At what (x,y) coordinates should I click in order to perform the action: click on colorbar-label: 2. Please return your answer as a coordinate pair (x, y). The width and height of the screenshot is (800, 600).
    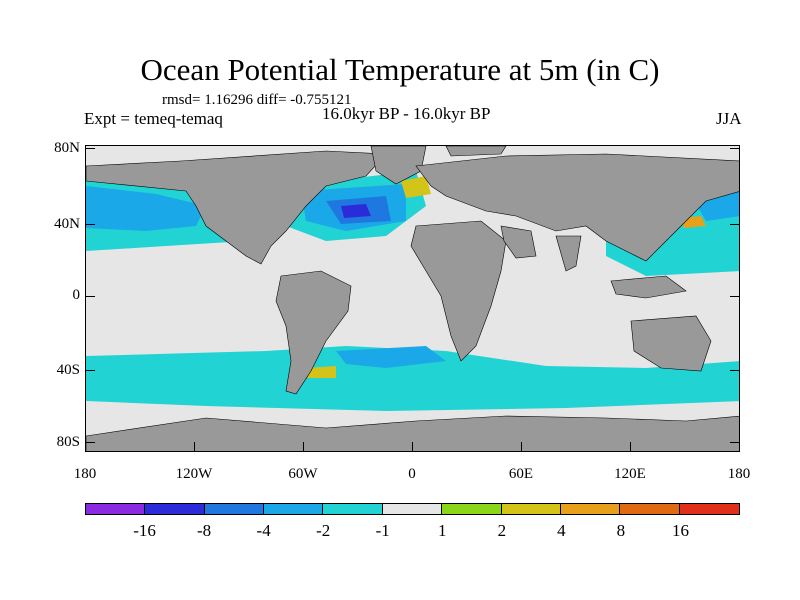
    Looking at the image, I should click on (502, 530).